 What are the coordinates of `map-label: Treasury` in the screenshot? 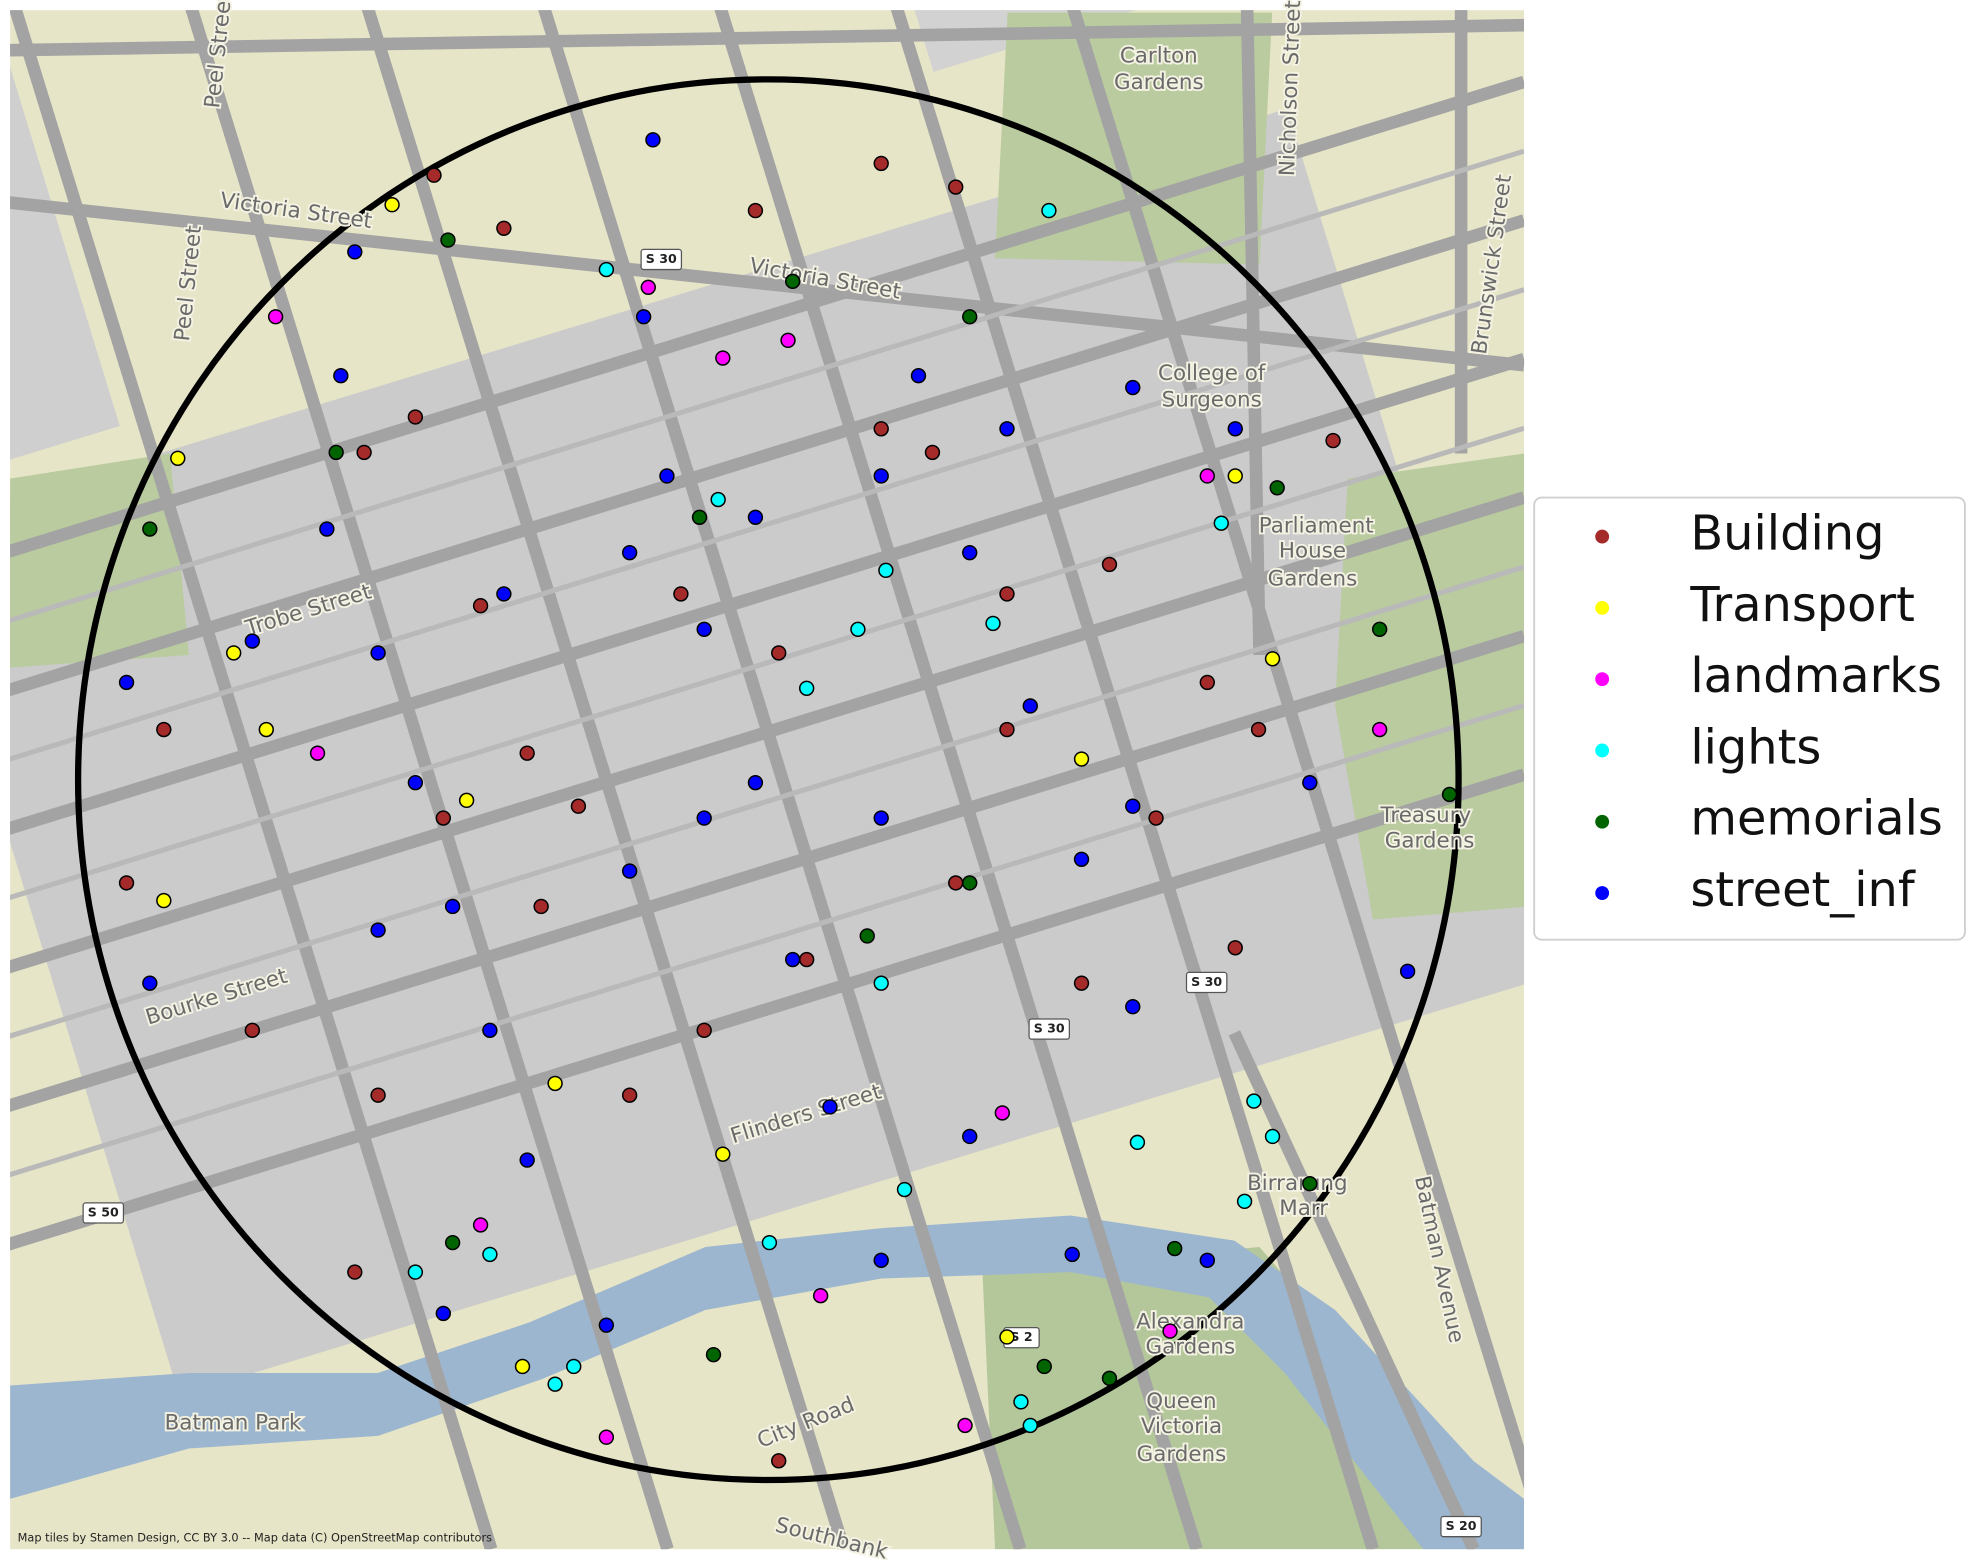 It's located at (1425, 815).